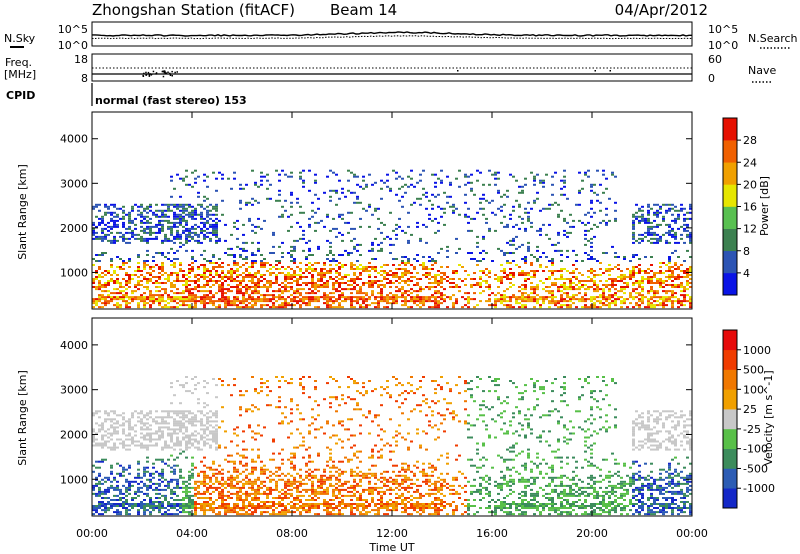  I want to click on colorbar-segment, so click(730, 240).